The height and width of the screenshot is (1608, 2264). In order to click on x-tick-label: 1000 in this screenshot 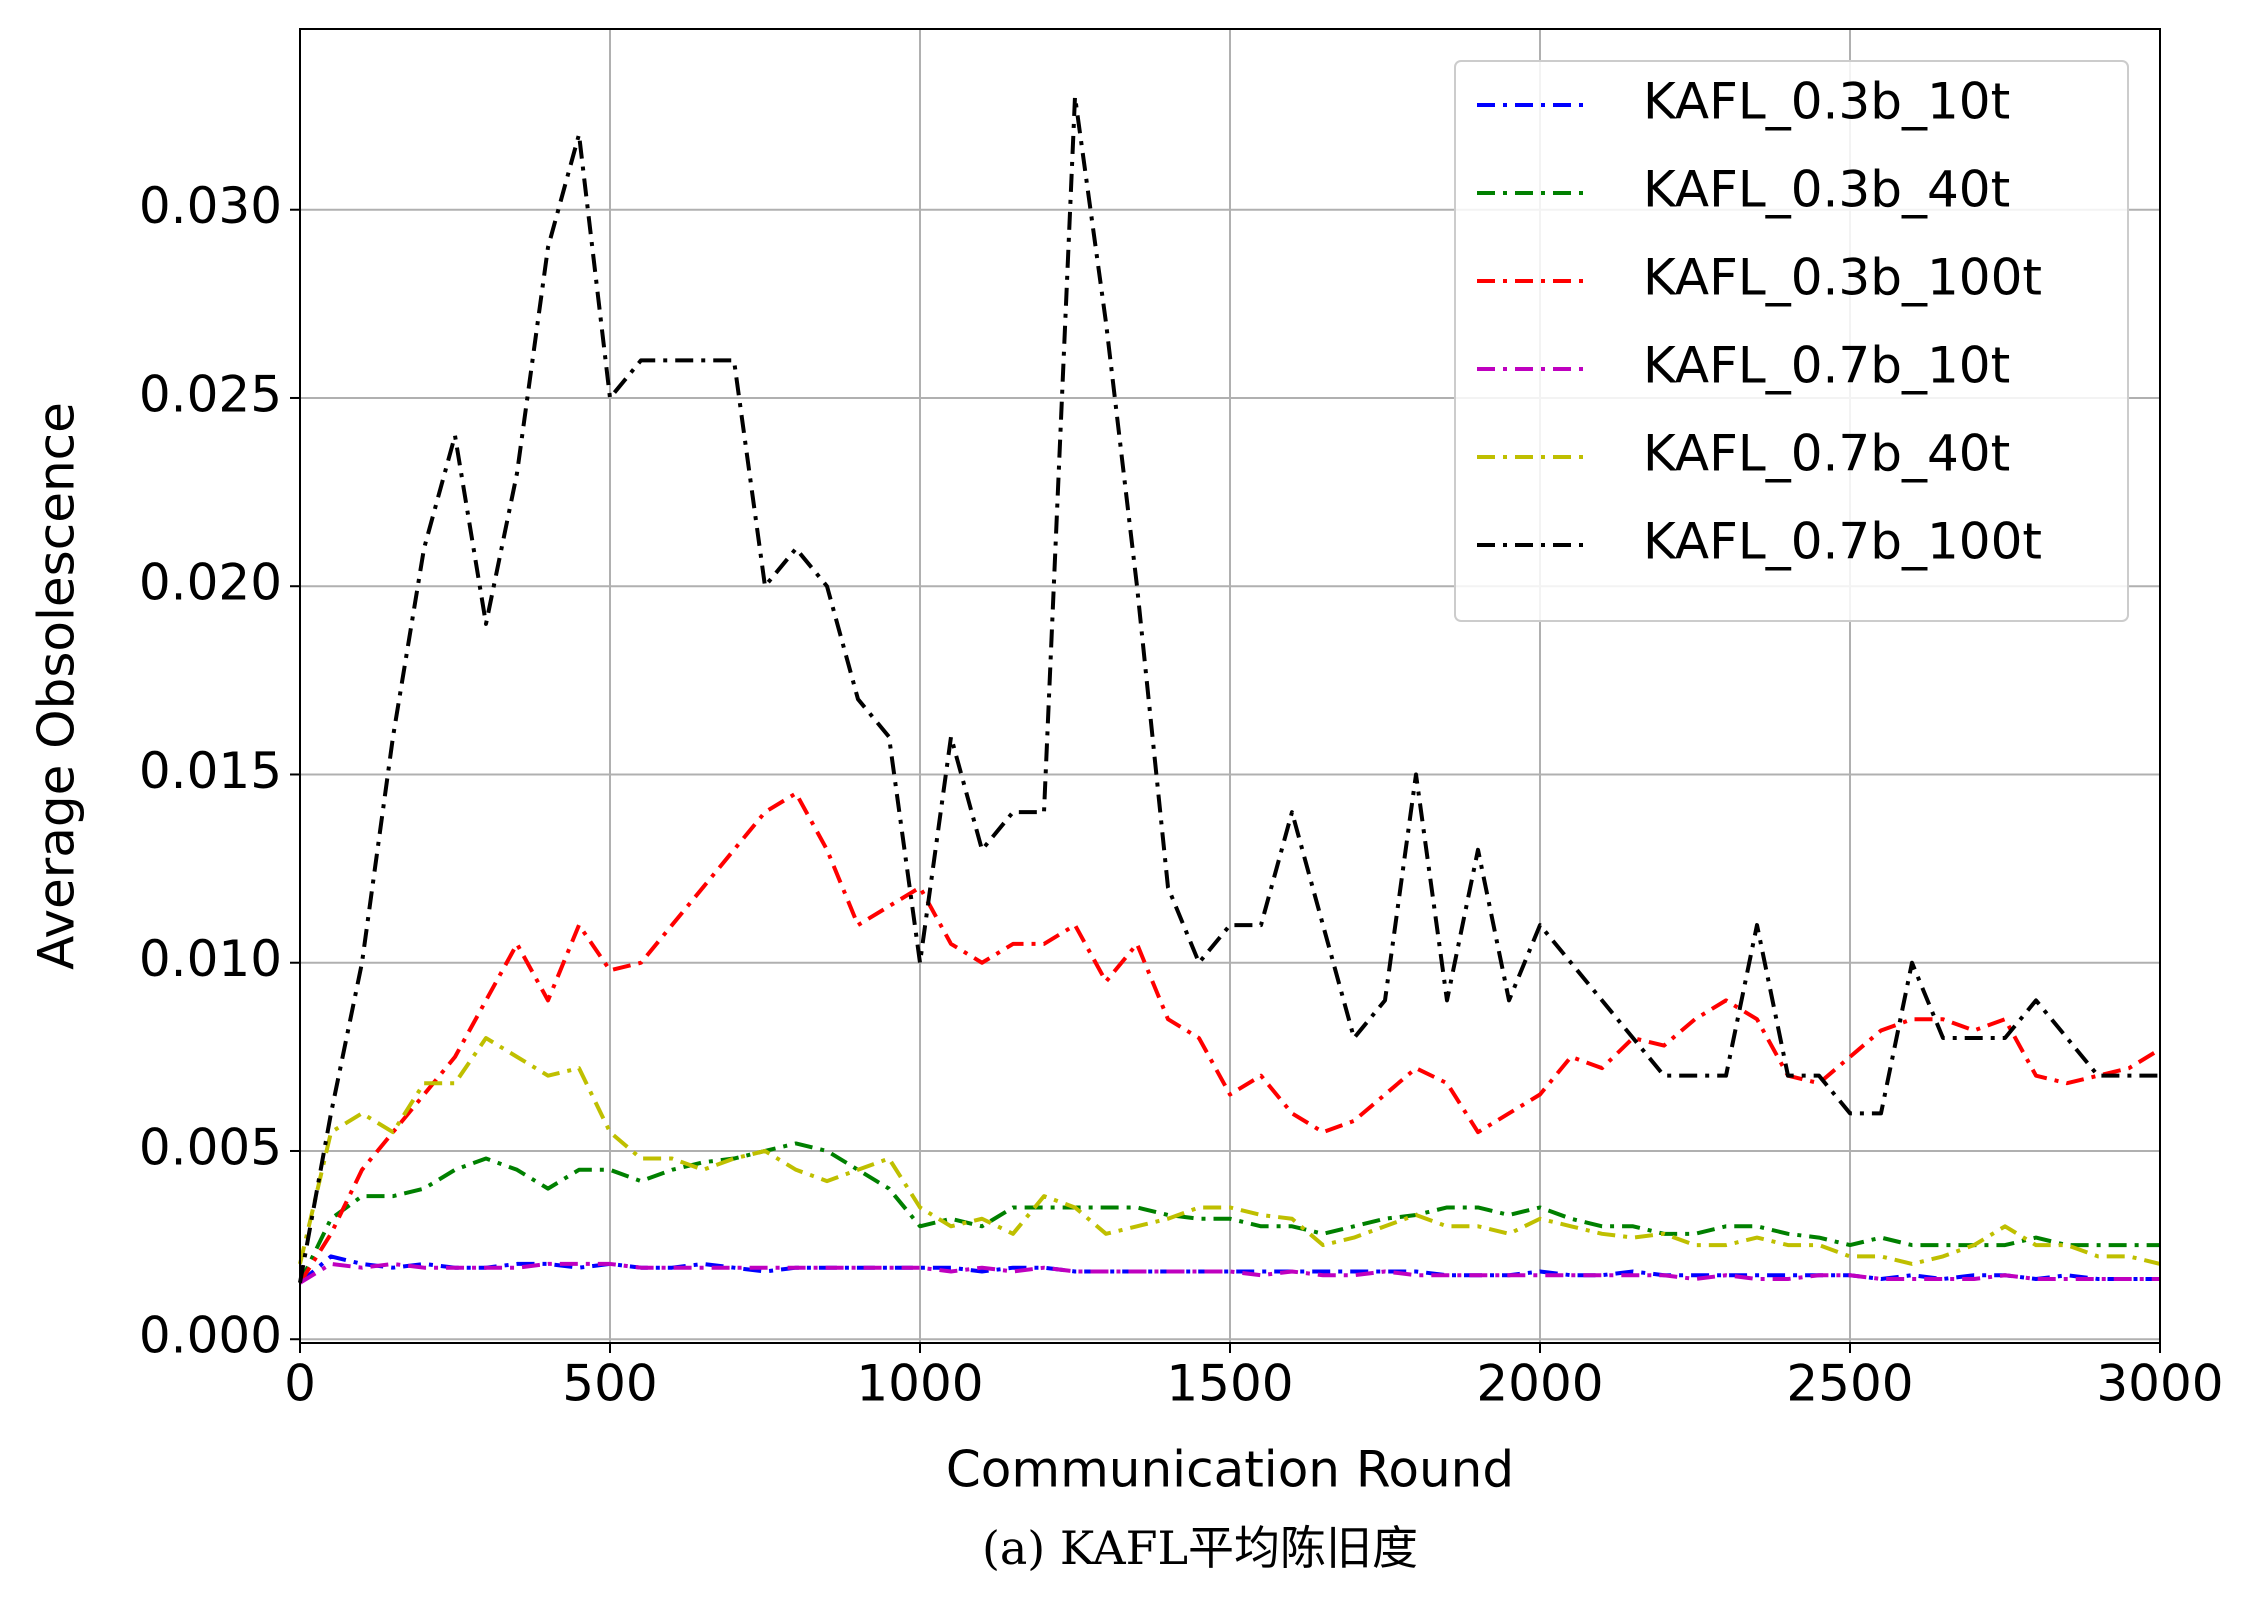, I will do `click(919, 1384)`.